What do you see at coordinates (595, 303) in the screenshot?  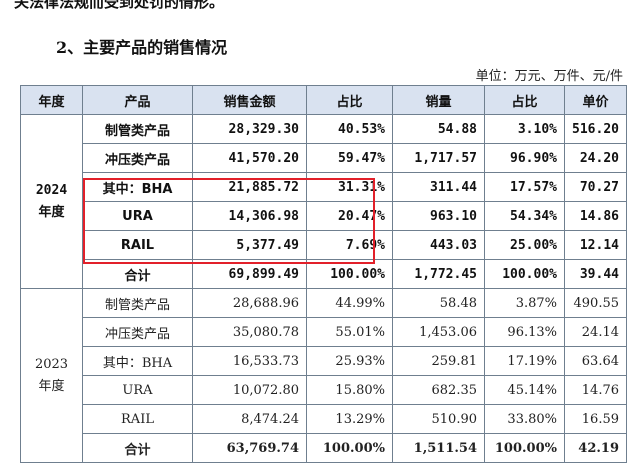 I see `unit-price: 490.55` at bounding box center [595, 303].